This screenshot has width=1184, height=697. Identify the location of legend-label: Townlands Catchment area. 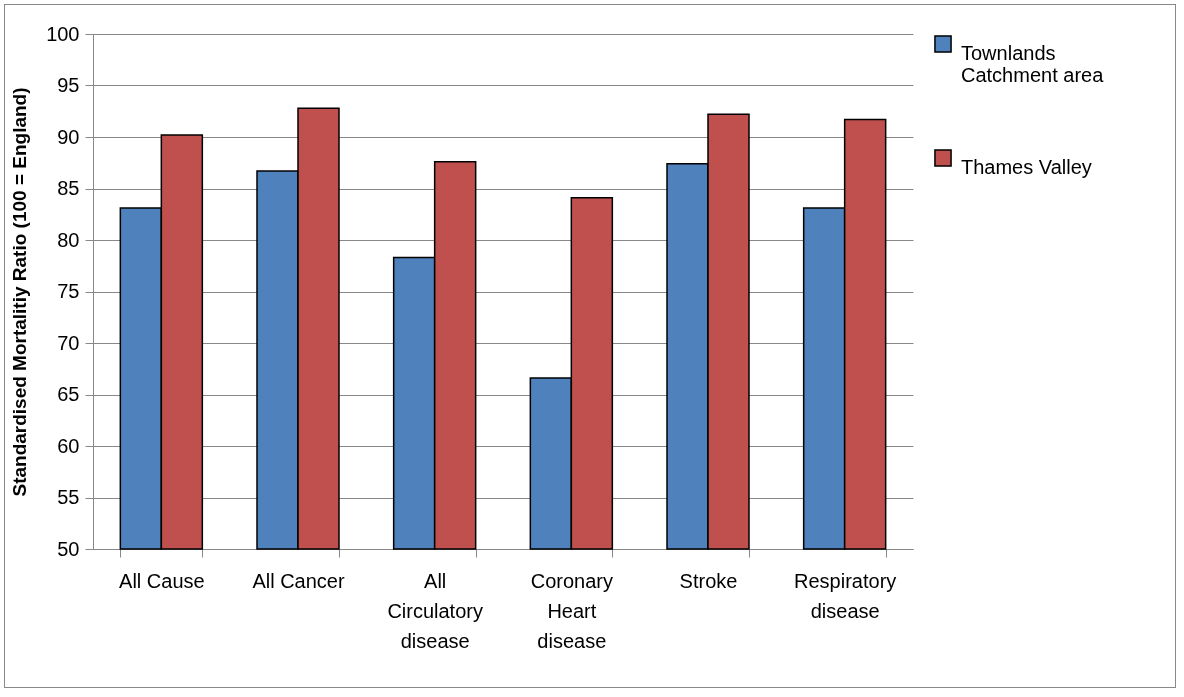
(1033, 64).